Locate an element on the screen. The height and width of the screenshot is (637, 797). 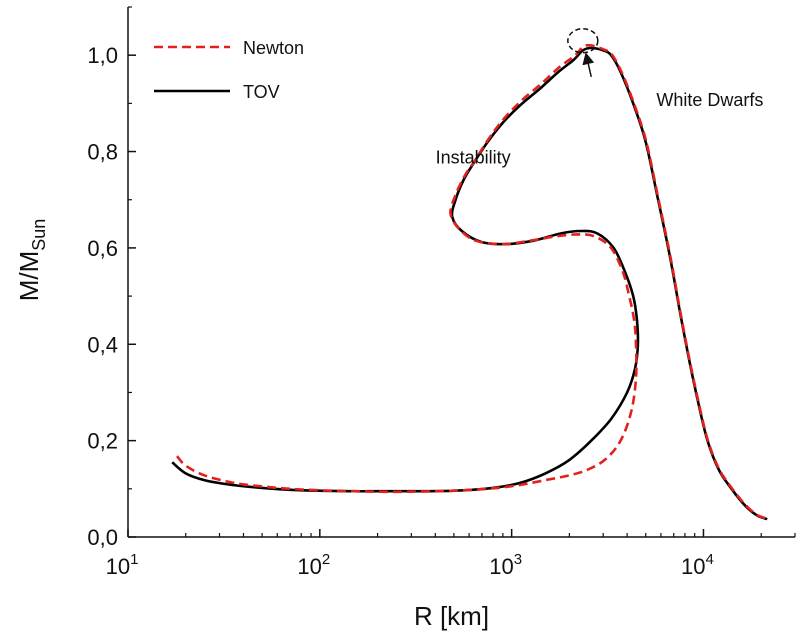
y-tick-label: 0,4 is located at coordinates (102, 344).